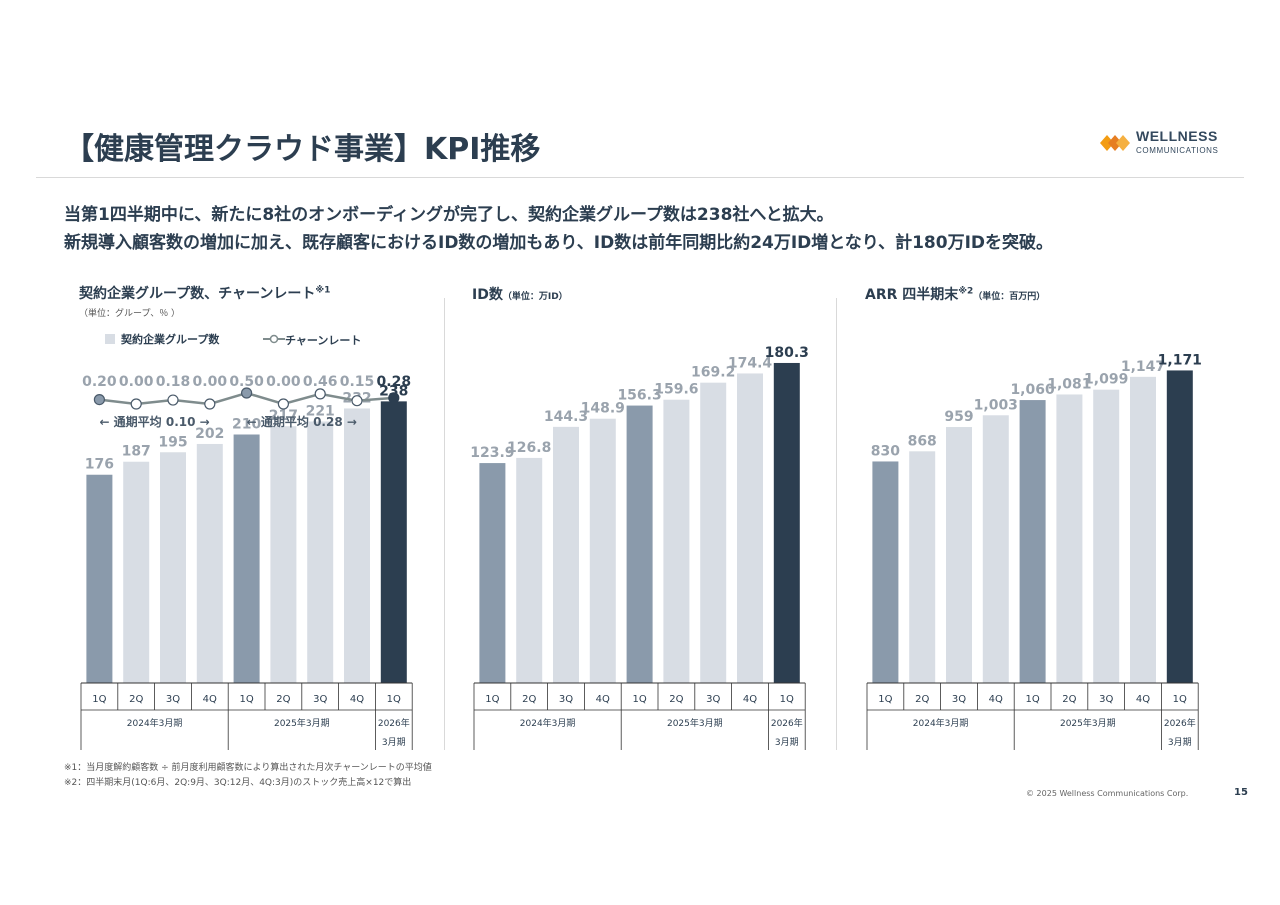 This screenshot has height=905, width=1280. What do you see at coordinates (603, 409) in the screenshot?
I see `chart2-data-label-4: 148.9` at bounding box center [603, 409].